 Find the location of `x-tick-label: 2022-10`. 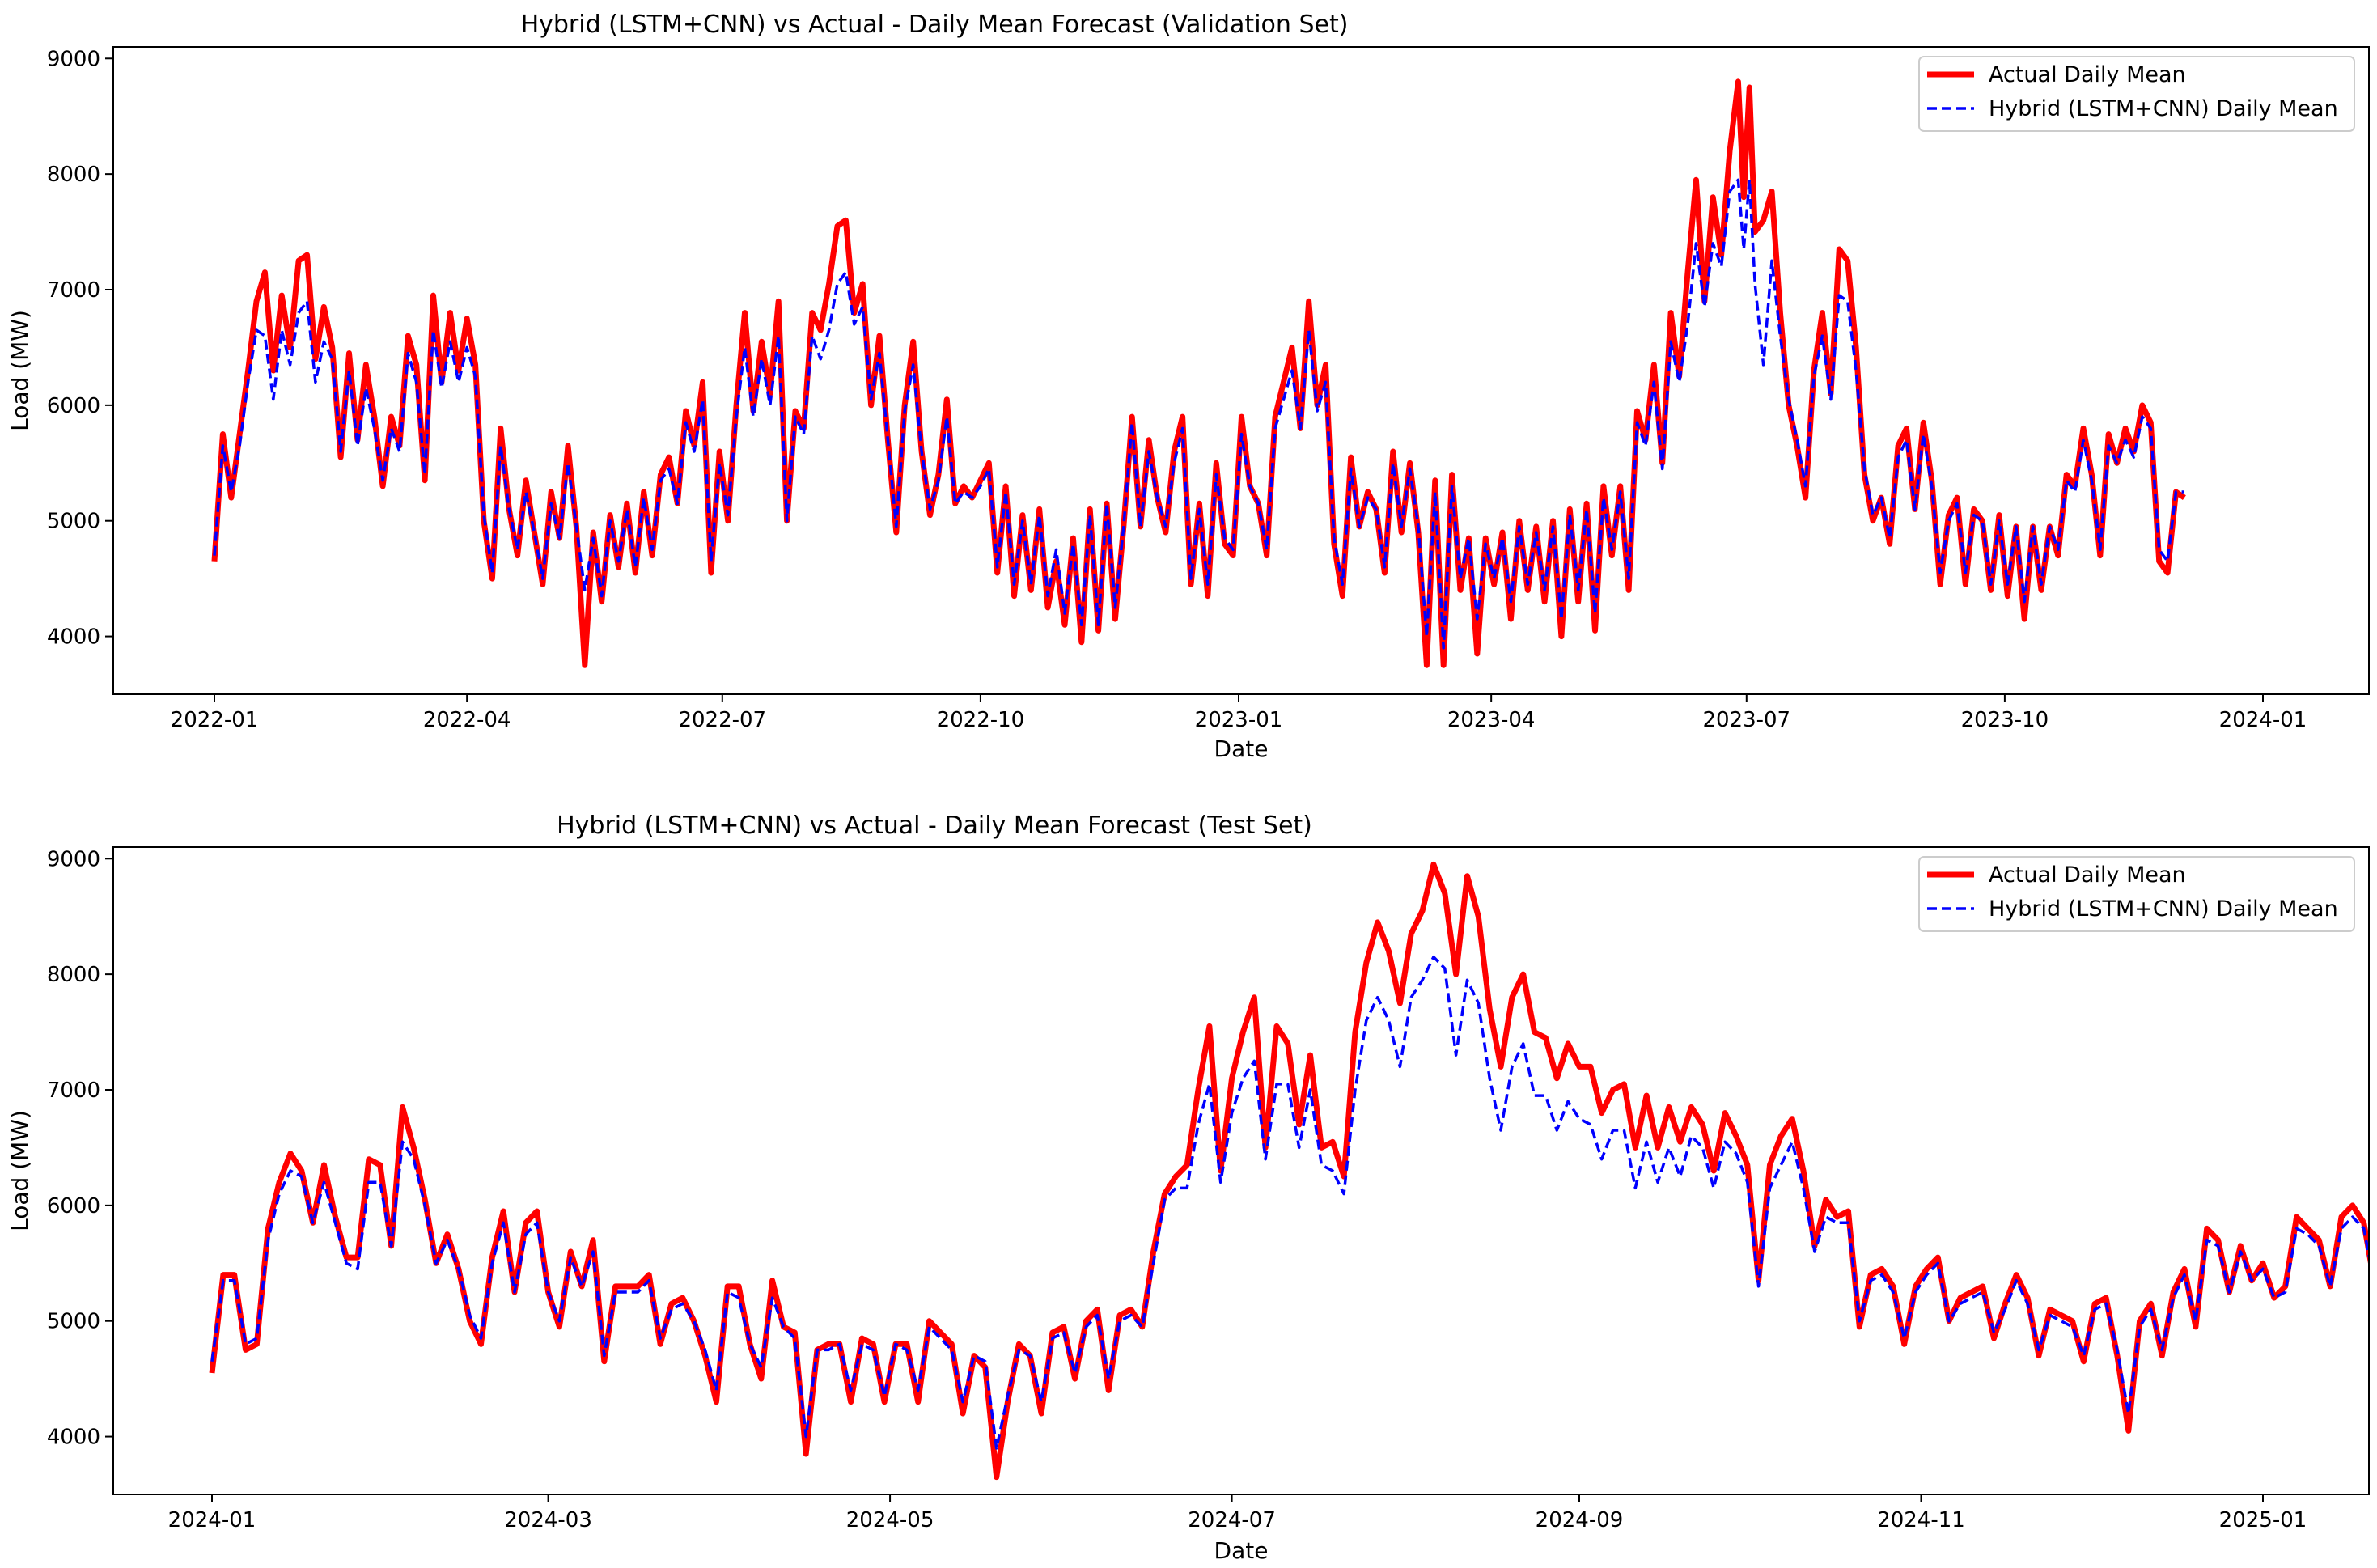

x-tick-label: 2022-10 is located at coordinates (981, 720).